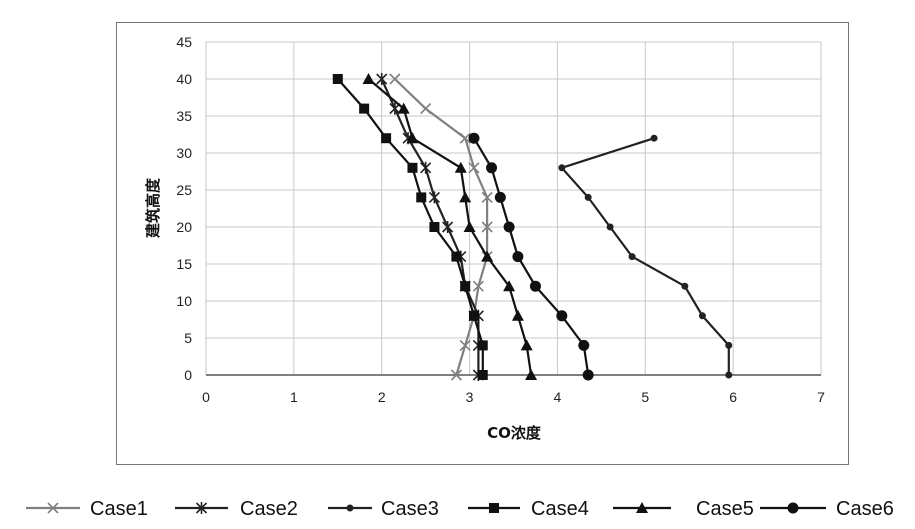 The height and width of the screenshot is (529, 915). What do you see at coordinates (87, 509) in the screenshot?
I see `legend-item-case1: Case1` at bounding box center [87, 509].